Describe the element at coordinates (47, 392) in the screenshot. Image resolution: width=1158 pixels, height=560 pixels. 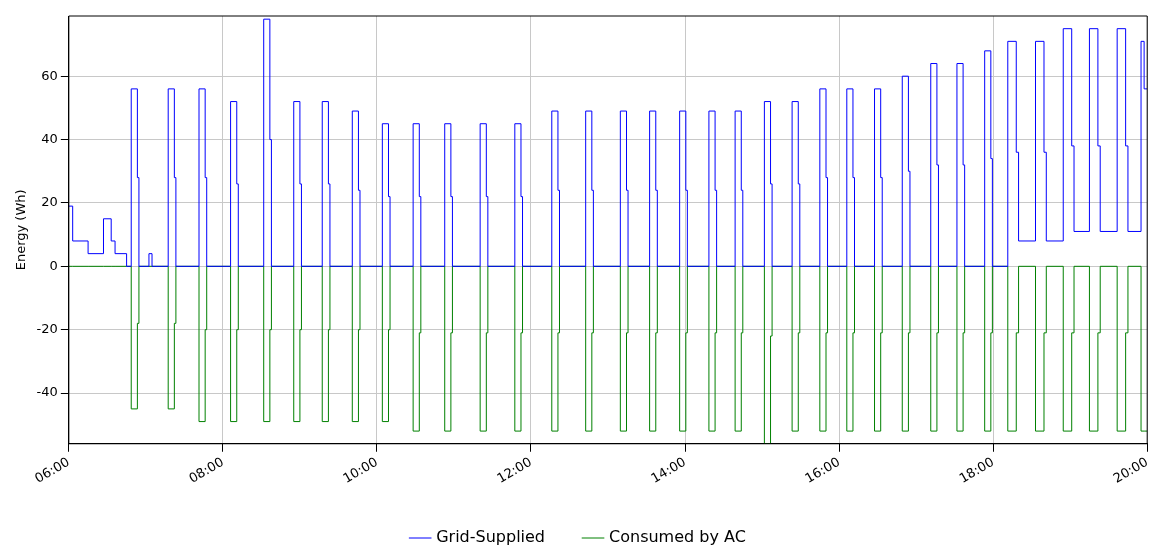
I see `y-tick-label: -40` at that location.